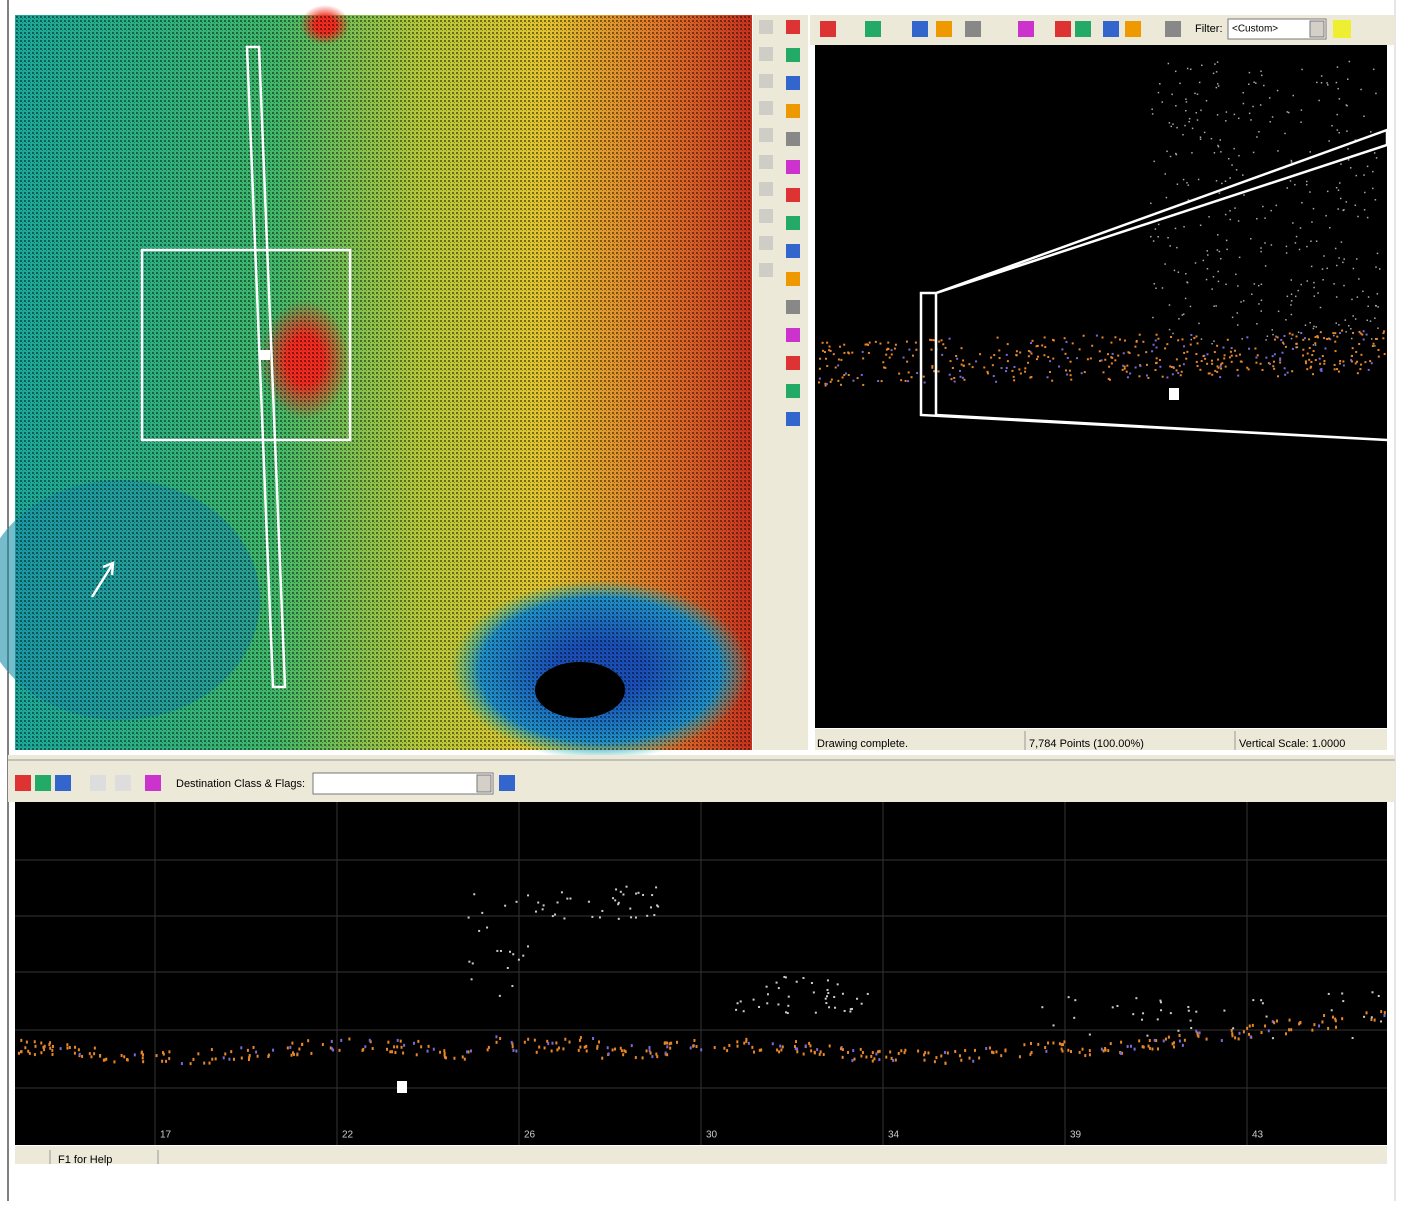 The image size is (1403, 1206). I want to click on arrow-head, so click(108, 568).